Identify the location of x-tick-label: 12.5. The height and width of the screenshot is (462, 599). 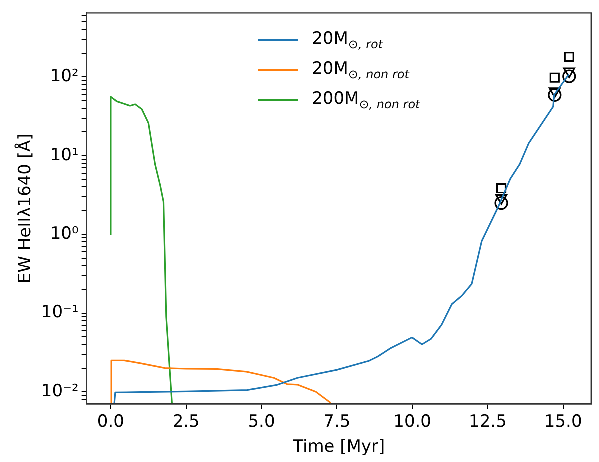
(488, 422).